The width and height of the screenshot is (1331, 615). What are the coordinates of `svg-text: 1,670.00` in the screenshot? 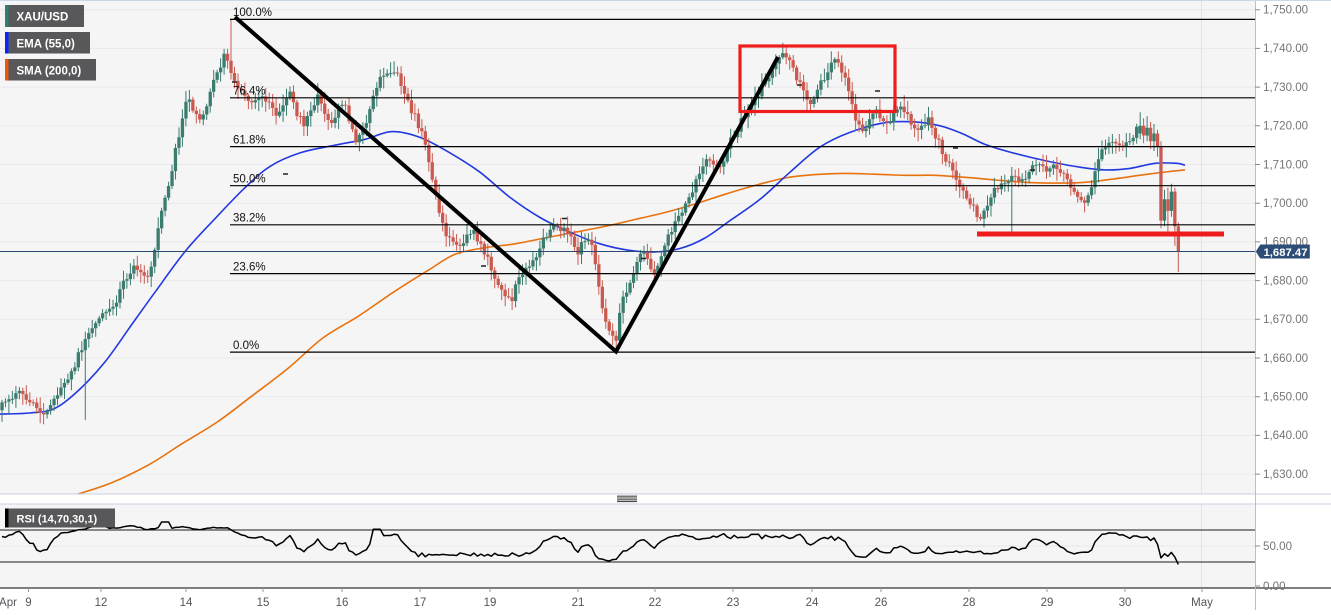 It's located at (1285, 319).